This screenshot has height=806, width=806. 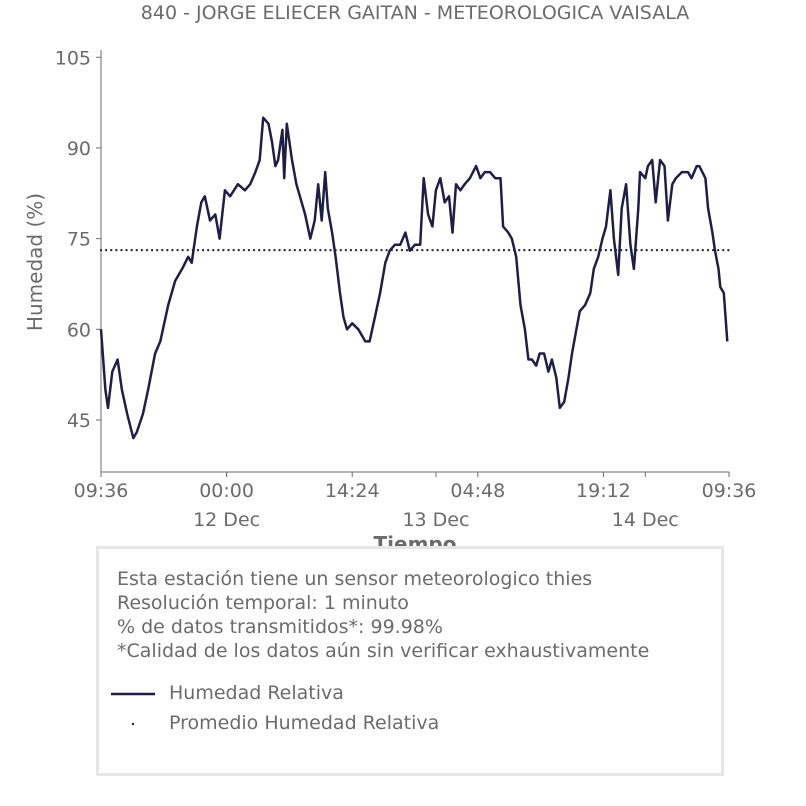 I want to click on x-tick-label: 00:00, so click(x=226, y=491).